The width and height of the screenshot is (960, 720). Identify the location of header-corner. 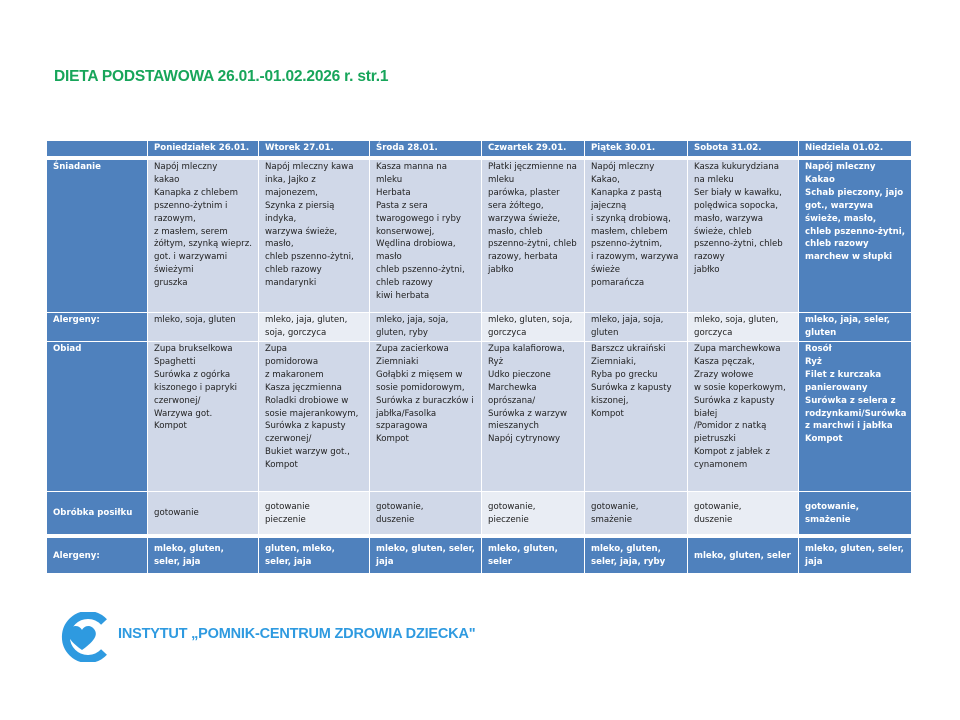
(97, 148).